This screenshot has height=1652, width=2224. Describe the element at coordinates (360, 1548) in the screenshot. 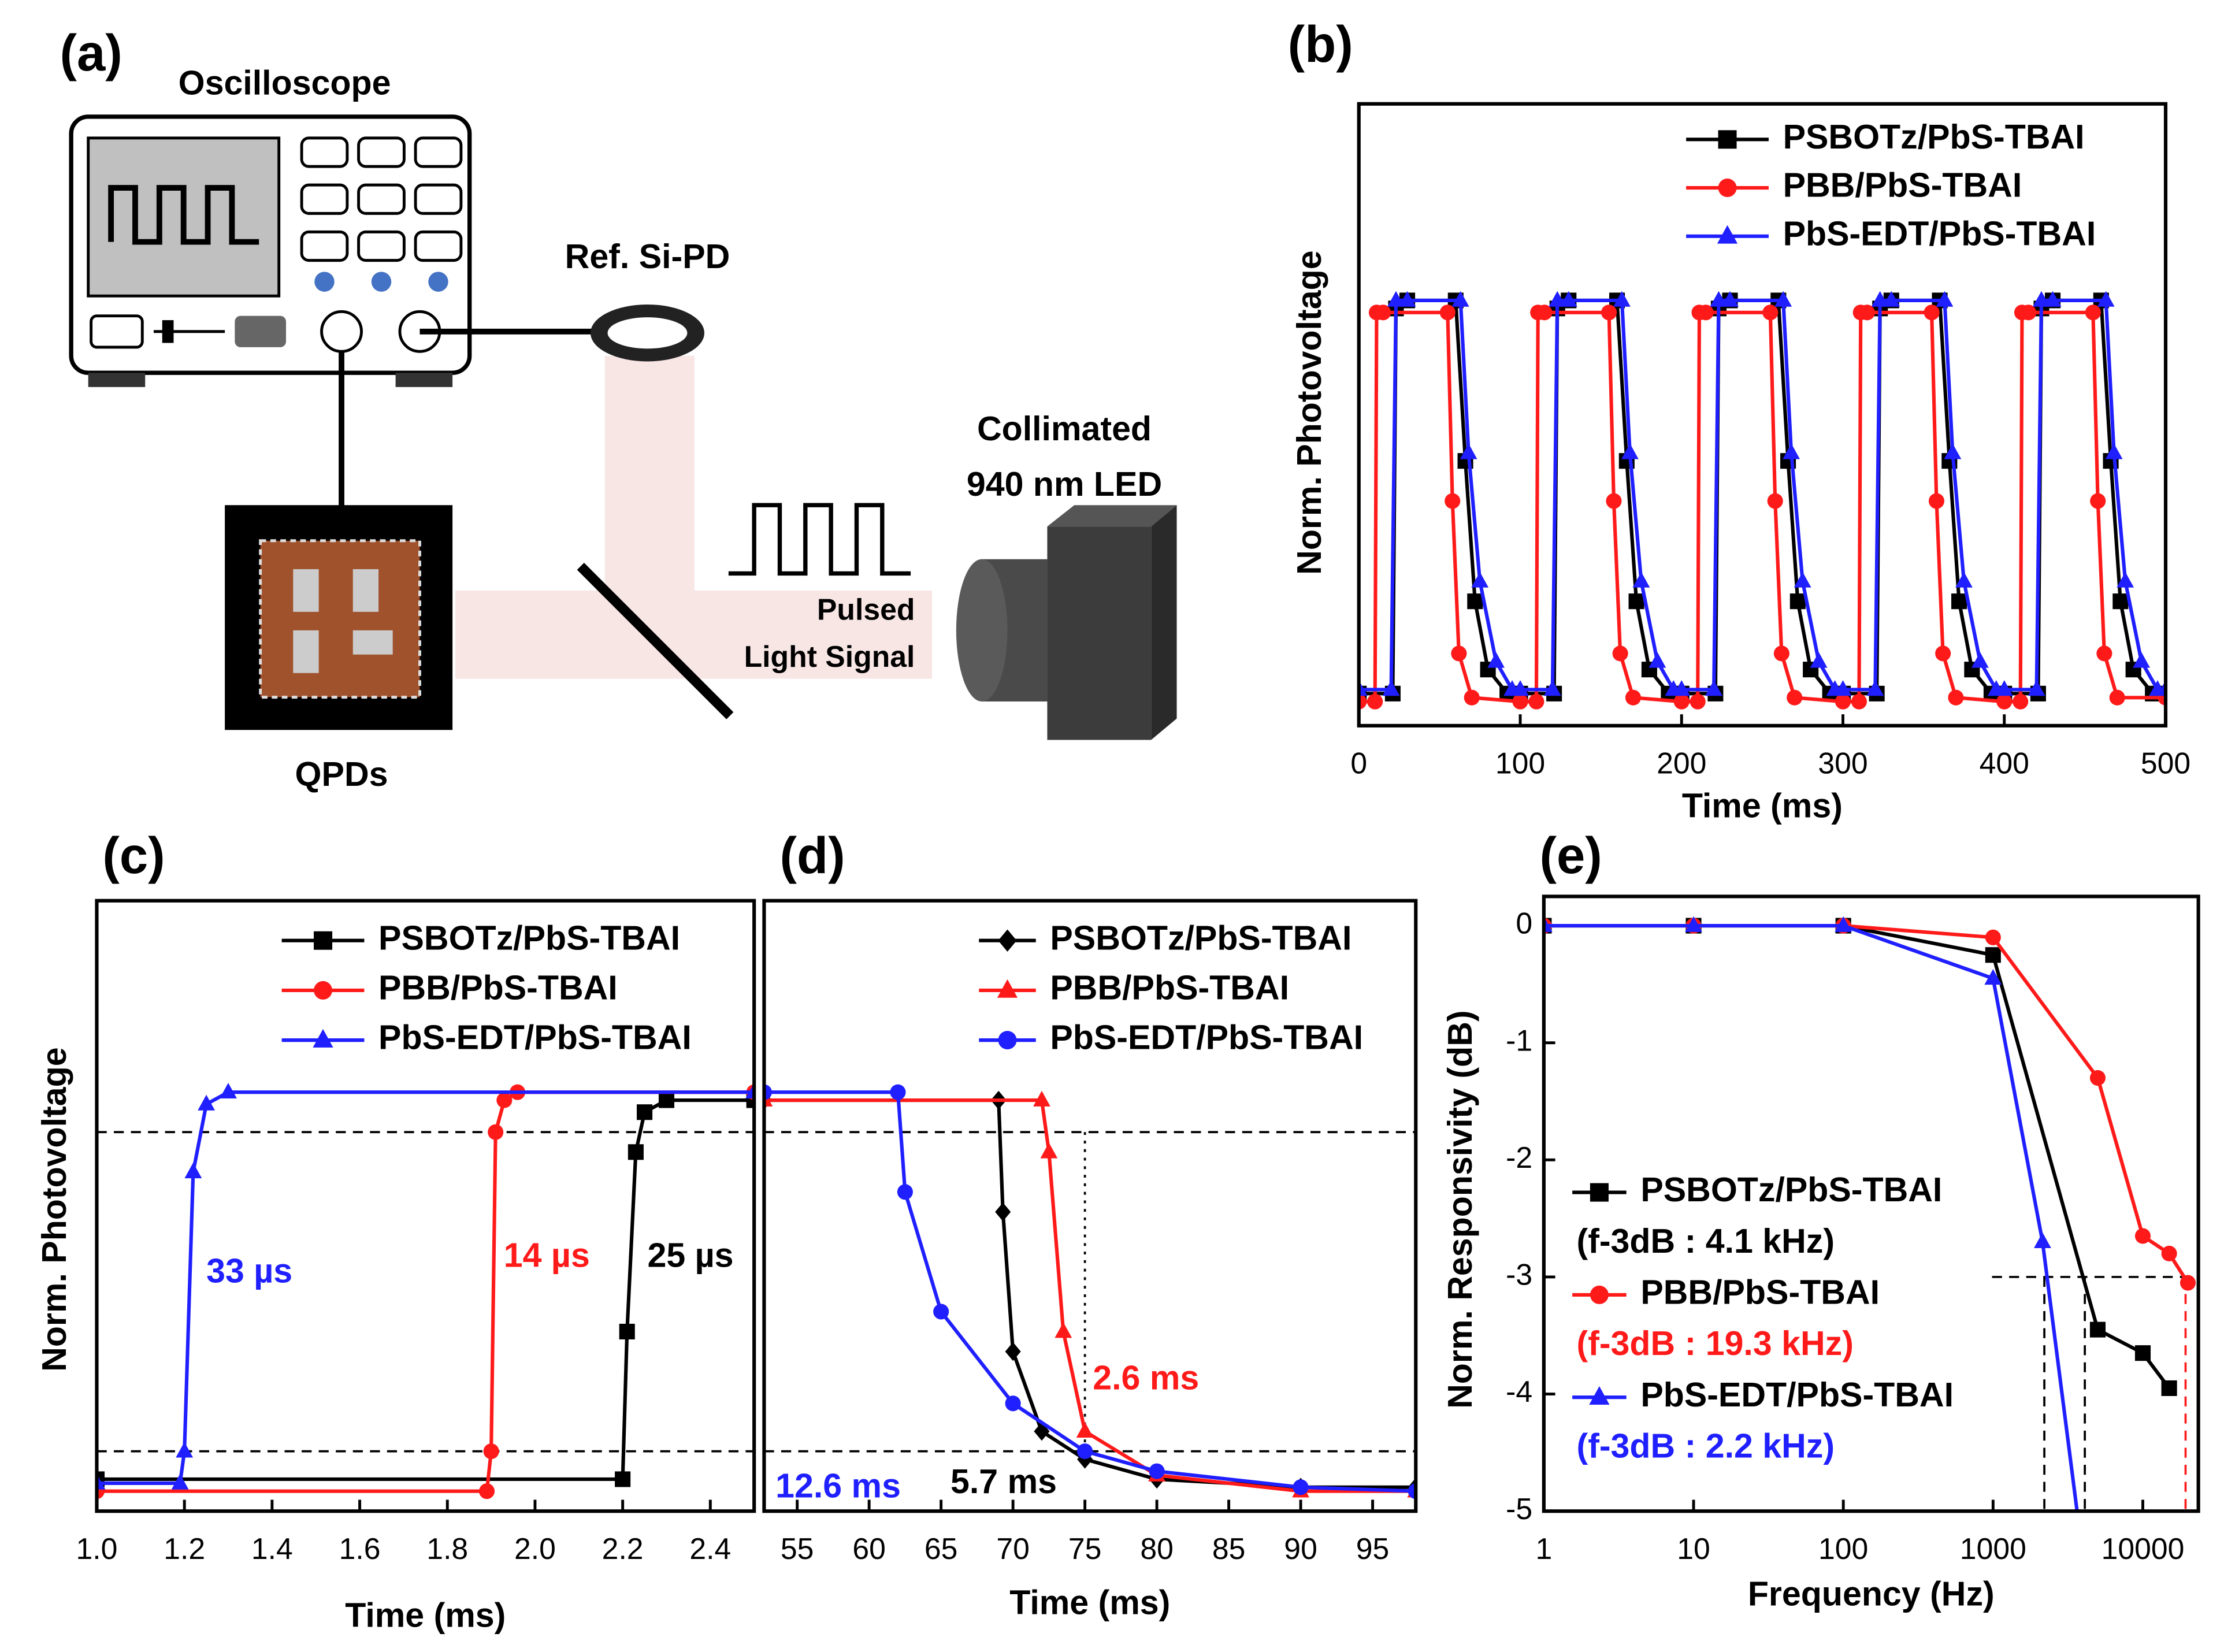

I see `x-tick-label: 1.6` at that location.